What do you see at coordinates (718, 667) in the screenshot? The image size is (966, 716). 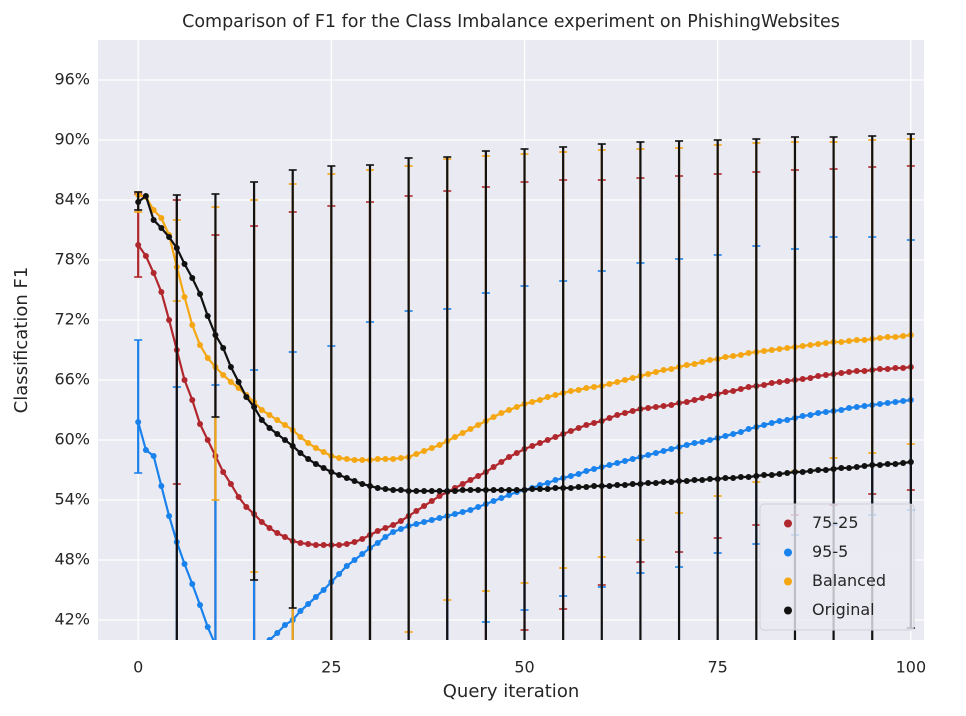 I see `x-tick-label: 75` at bounding box center [718, 667].